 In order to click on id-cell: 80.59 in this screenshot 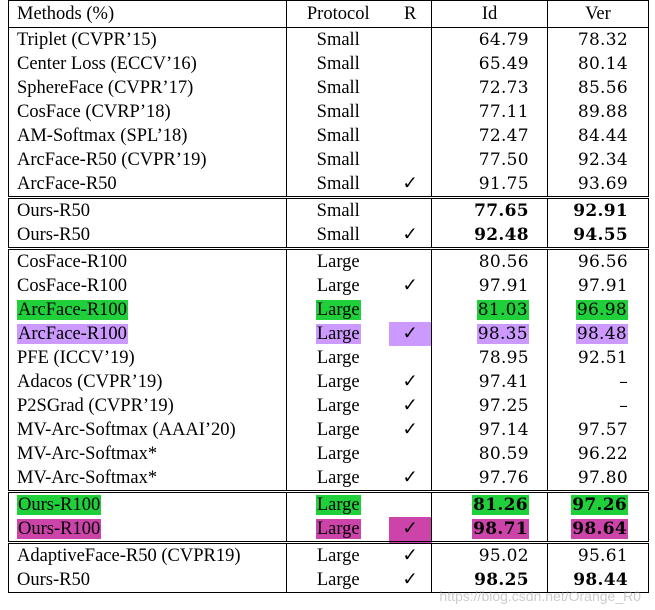, I will do `click(489, 454)`.